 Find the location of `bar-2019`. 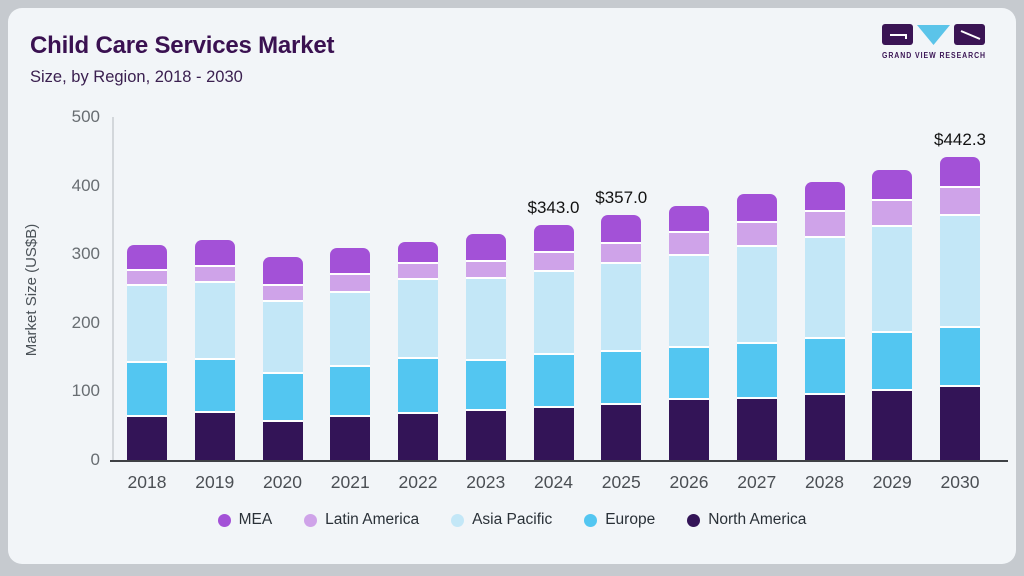

bar-2019 is located at coordinates (214, 349).